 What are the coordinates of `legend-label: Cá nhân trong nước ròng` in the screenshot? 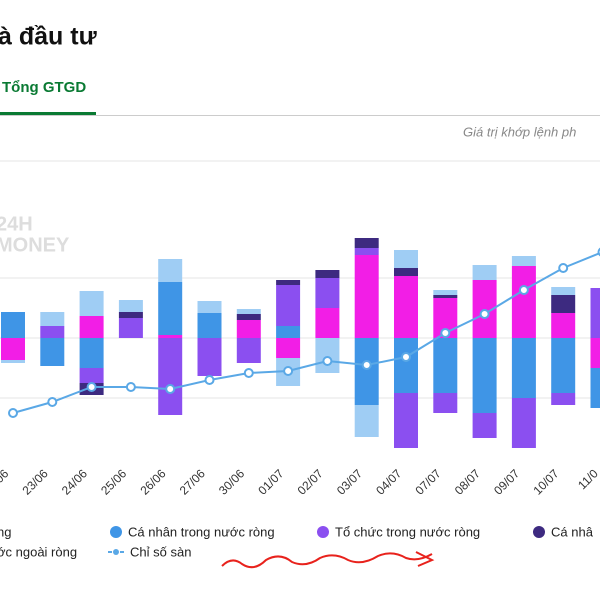 It's located at (201, 531).